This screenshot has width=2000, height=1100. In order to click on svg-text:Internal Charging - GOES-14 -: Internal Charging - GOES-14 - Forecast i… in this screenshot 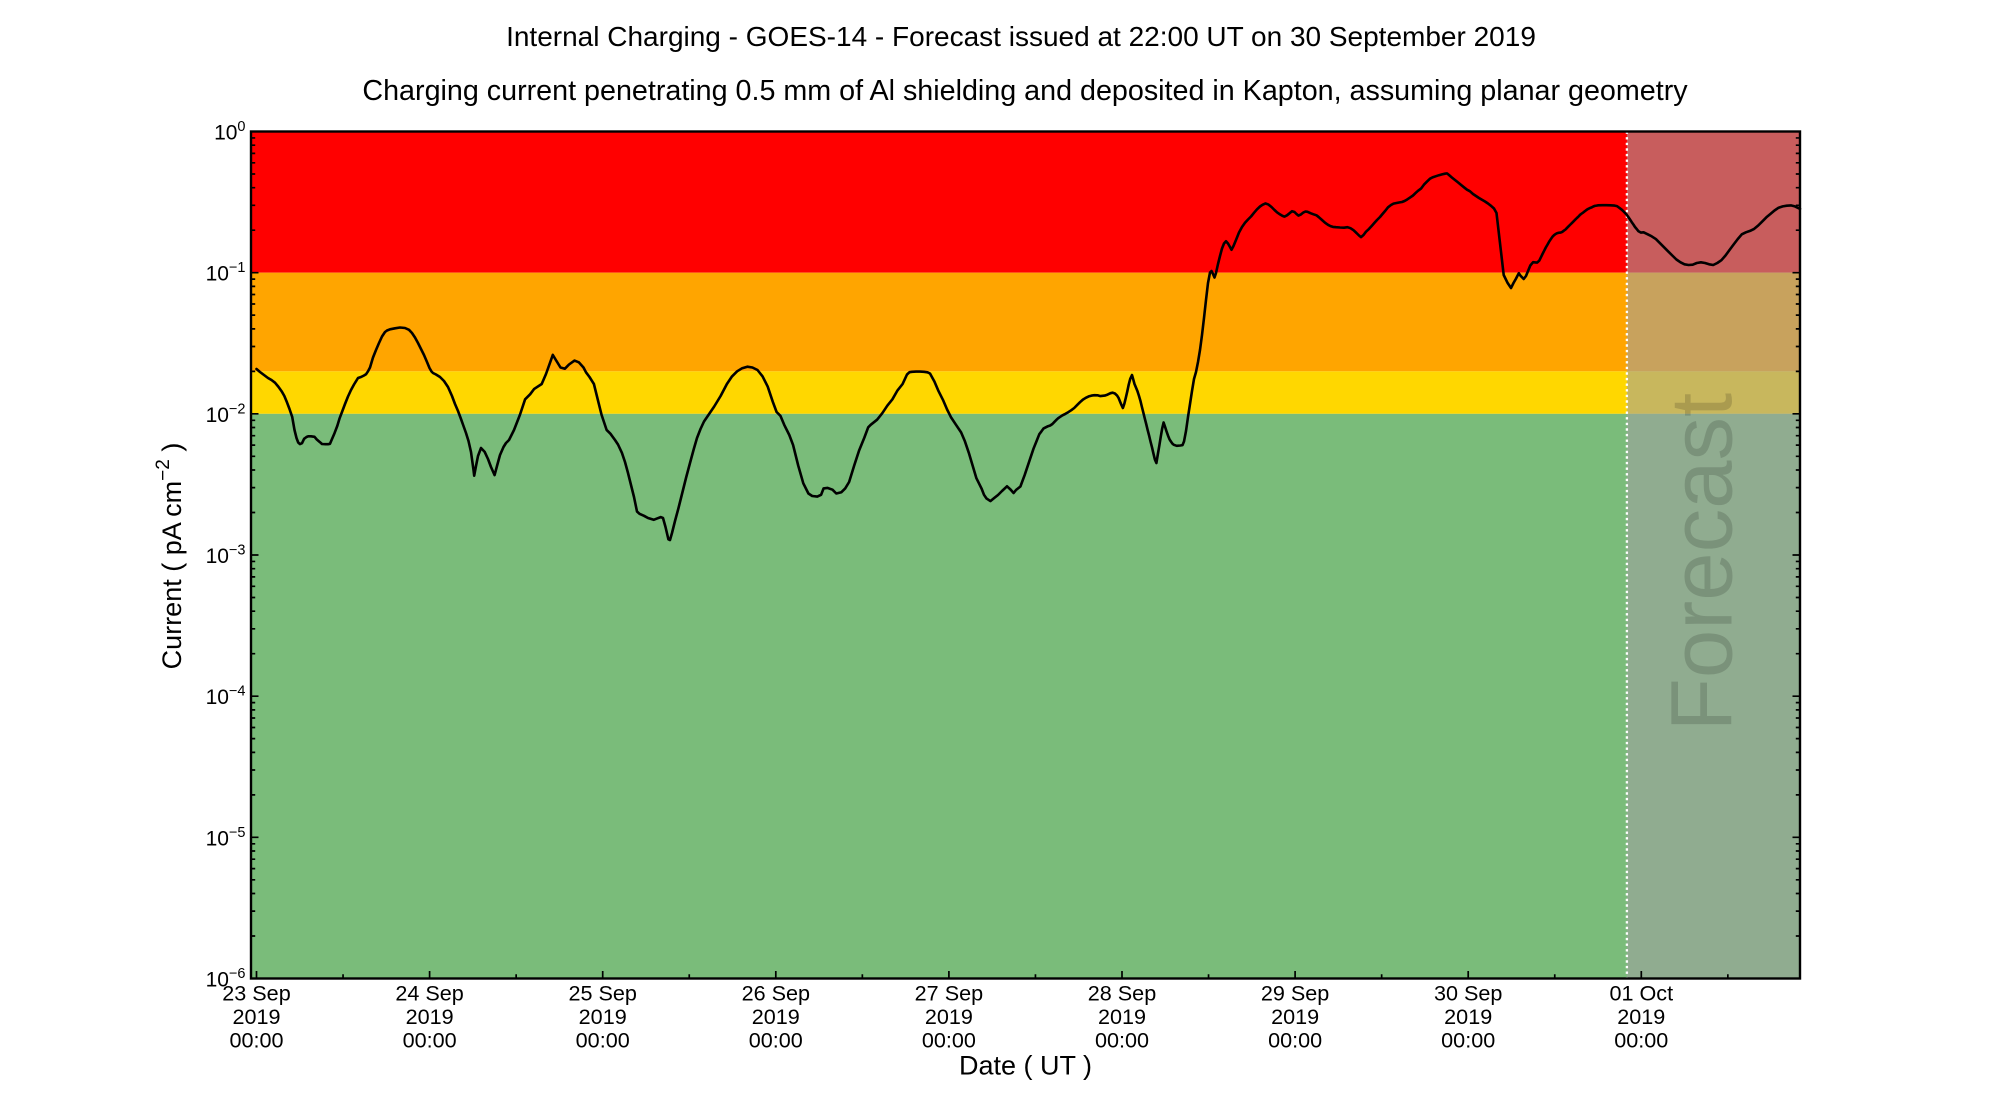, I will do `click(1021, 36)`.